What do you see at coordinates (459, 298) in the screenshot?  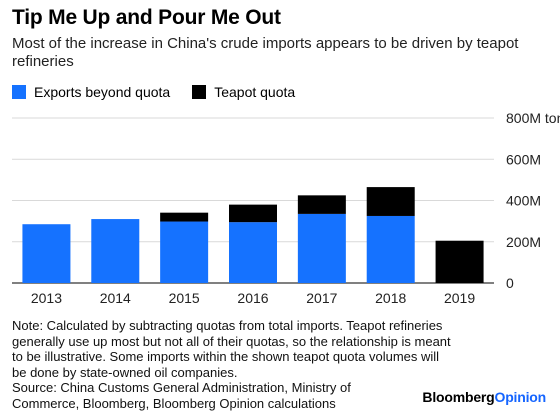 I see `x-tick-label: 2019` at bounding box center [459, 298].